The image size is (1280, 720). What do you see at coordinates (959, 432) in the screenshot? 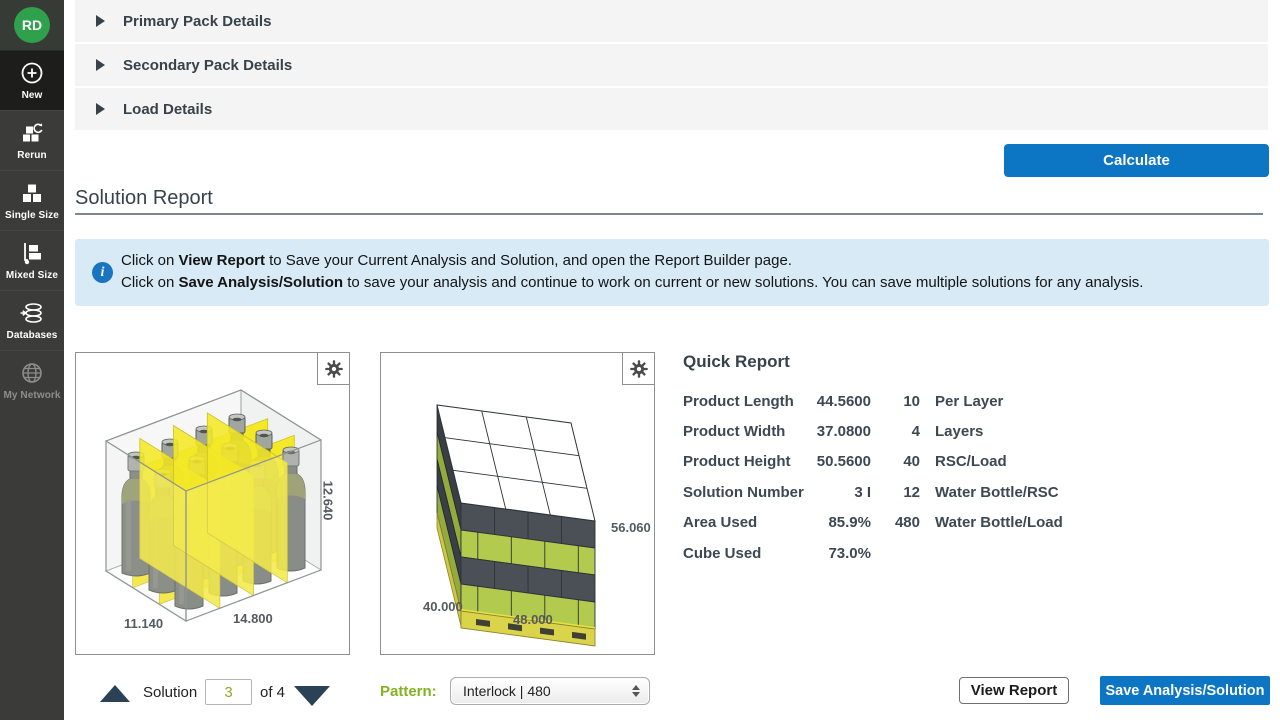
I see `qr-row-unit: Layers` at bounding box center [959, 432].